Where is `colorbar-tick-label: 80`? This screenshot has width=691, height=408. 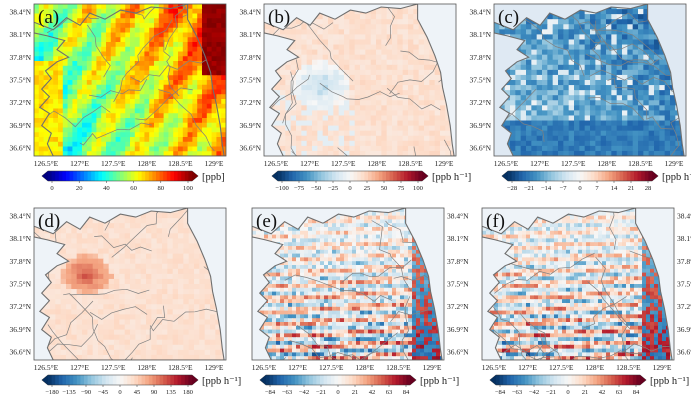
colorbar-tick-label: 80 is located at coordinates (161, 188).